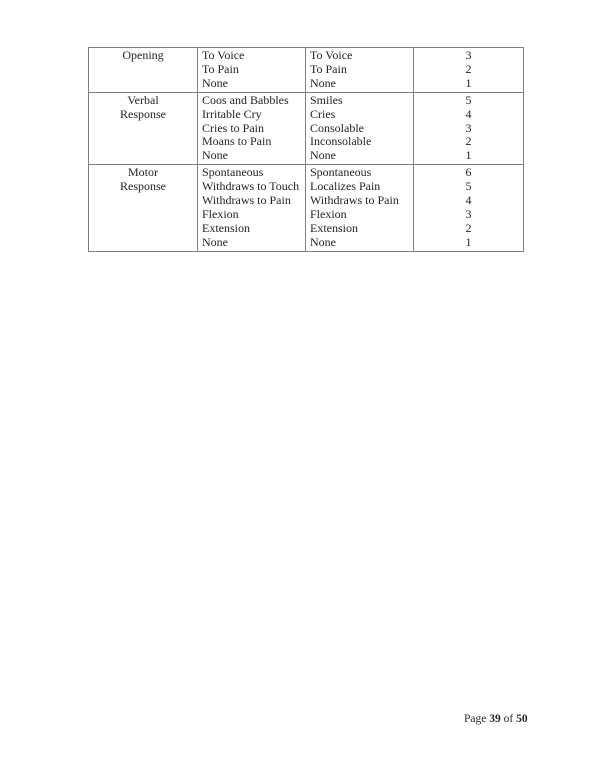  Describe the element at coordinates (475, 719) in the screenshot. I see `page-label: Page` at that location.